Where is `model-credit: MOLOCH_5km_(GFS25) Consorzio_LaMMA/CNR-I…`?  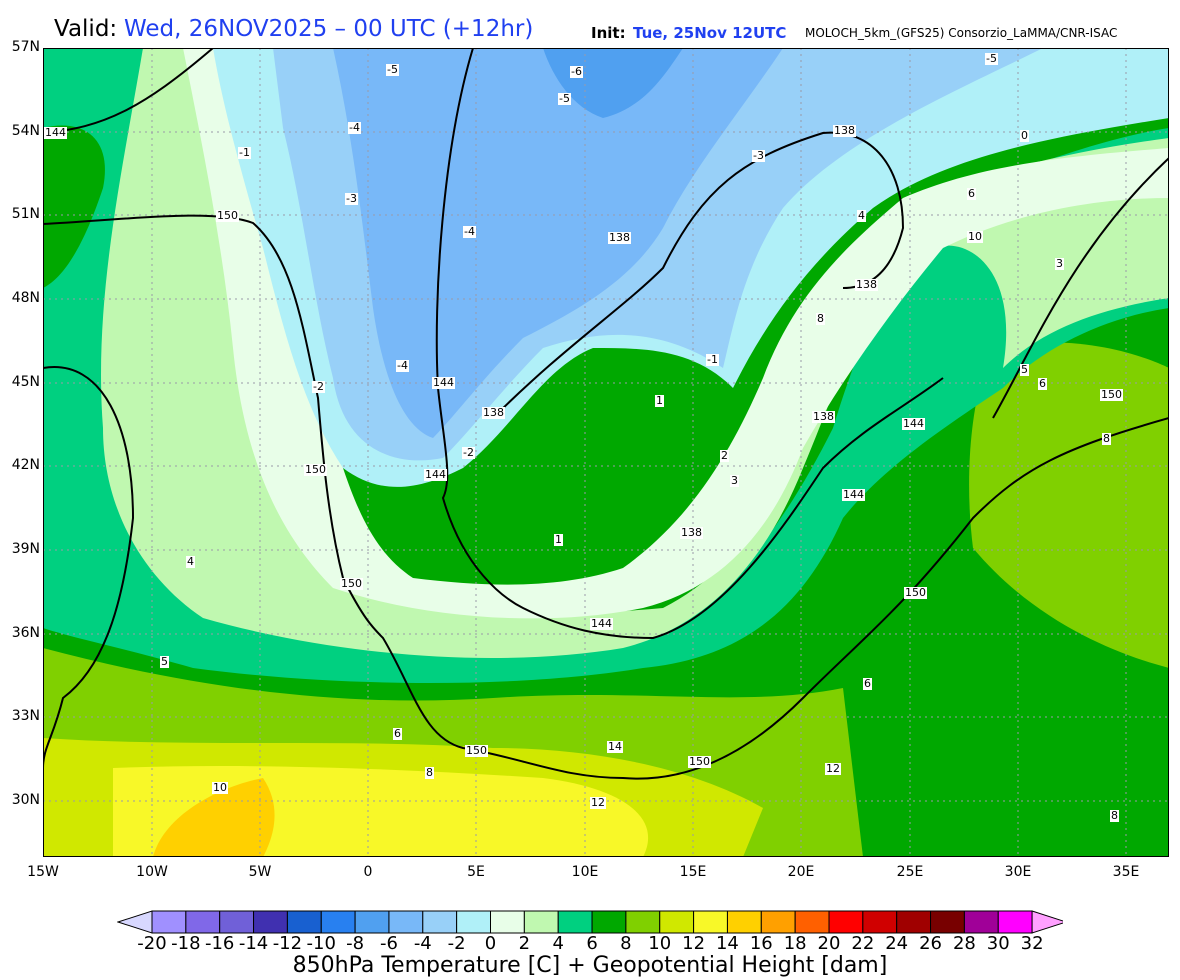 model-credit: MOLOCH_5km_(GFS25) Consorzio_LaMMA/CNR-I… is located at coordinates (961, 33).